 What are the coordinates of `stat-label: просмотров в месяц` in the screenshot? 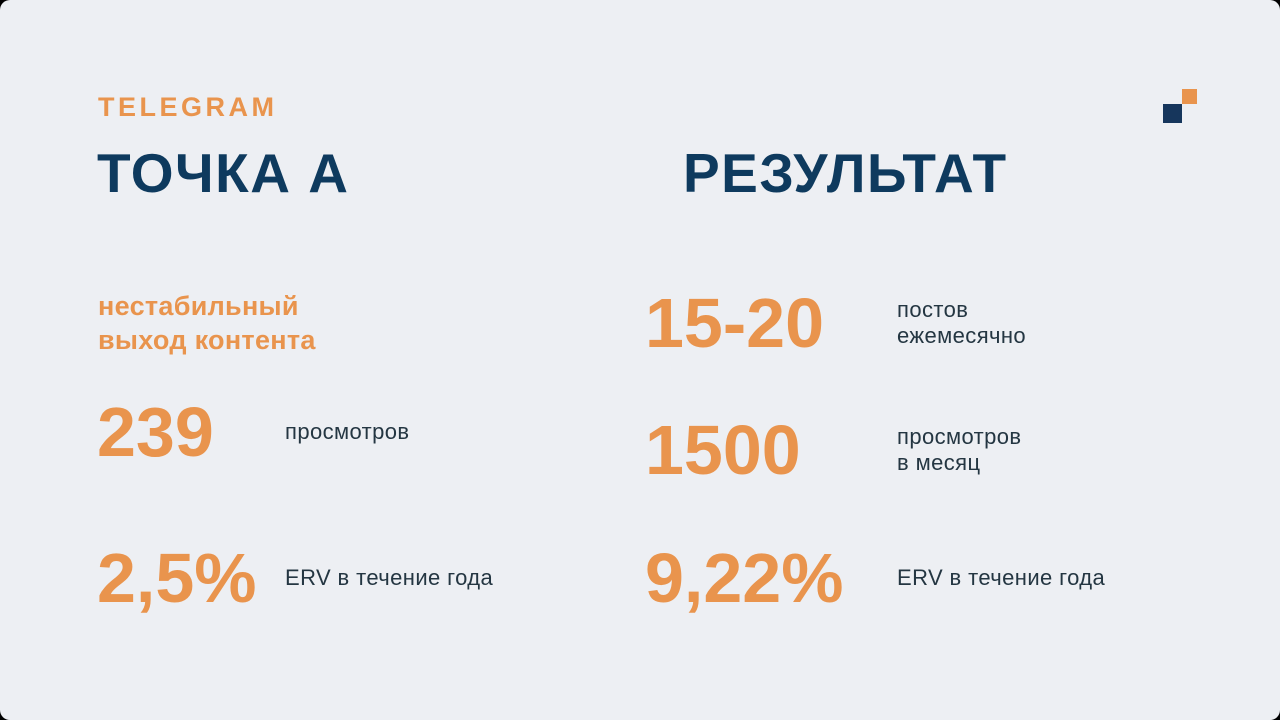 It's located at (959, 450).